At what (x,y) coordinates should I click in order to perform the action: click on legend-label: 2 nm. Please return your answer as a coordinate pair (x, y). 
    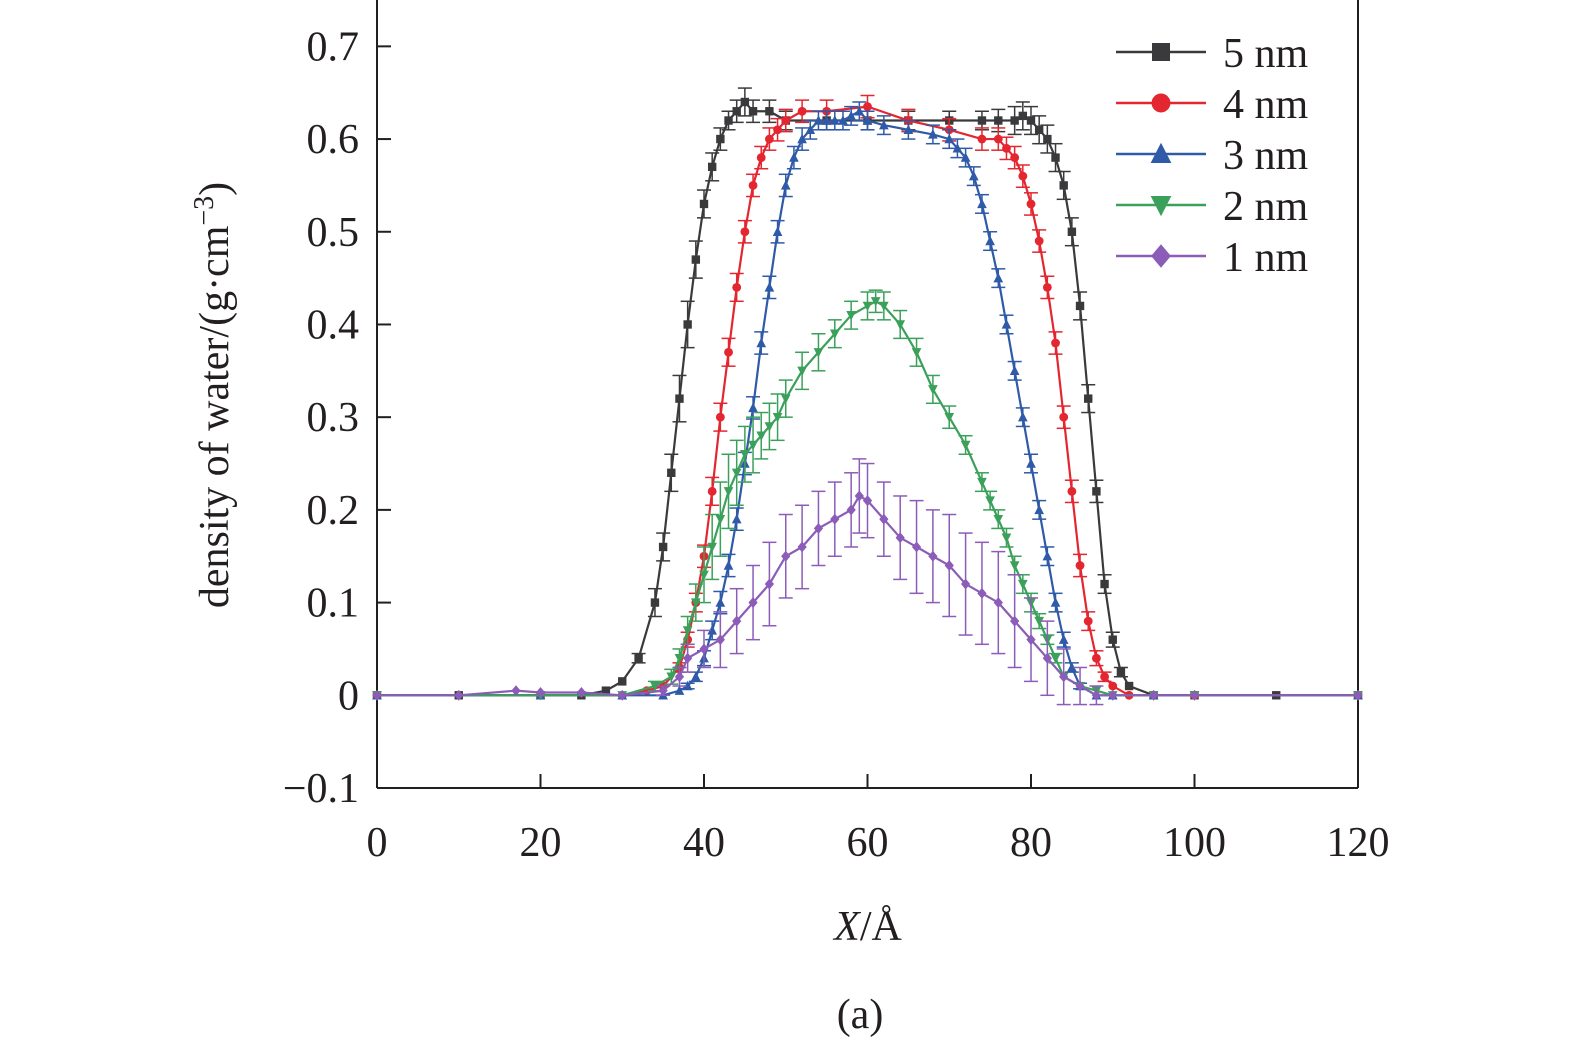
    Looking at the image, I should click on (1266, 207).